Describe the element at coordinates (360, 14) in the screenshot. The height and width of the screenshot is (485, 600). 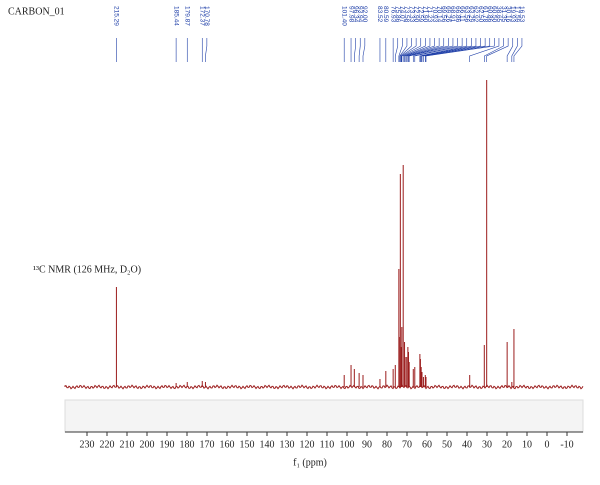
I see `peak-label: 93.94` at that location.